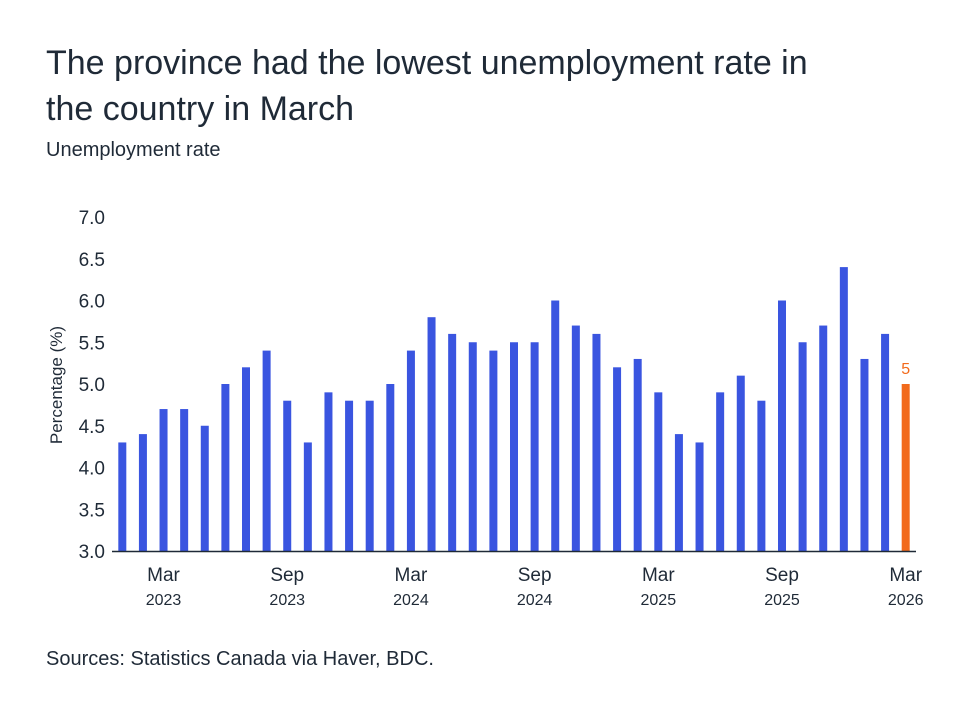 This screenshot has width=960, height=720. What do you see at coordinates (92, 552) in the screenshot?
I see `y-tick-label: 3.0` at bounding box center [92, 552].